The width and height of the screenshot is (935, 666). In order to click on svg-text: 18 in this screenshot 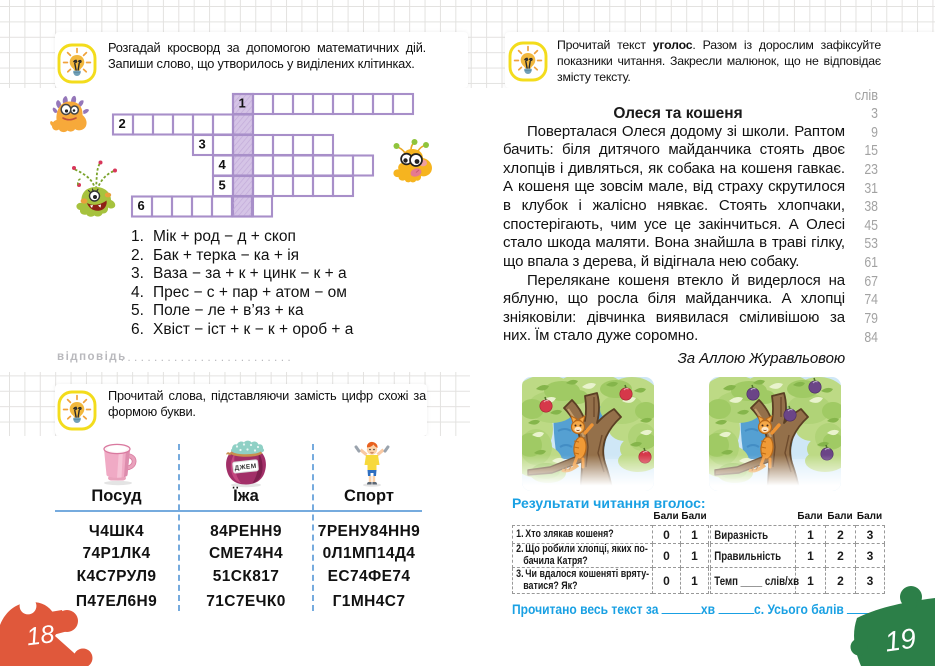, I will do `click(40, 635)`.